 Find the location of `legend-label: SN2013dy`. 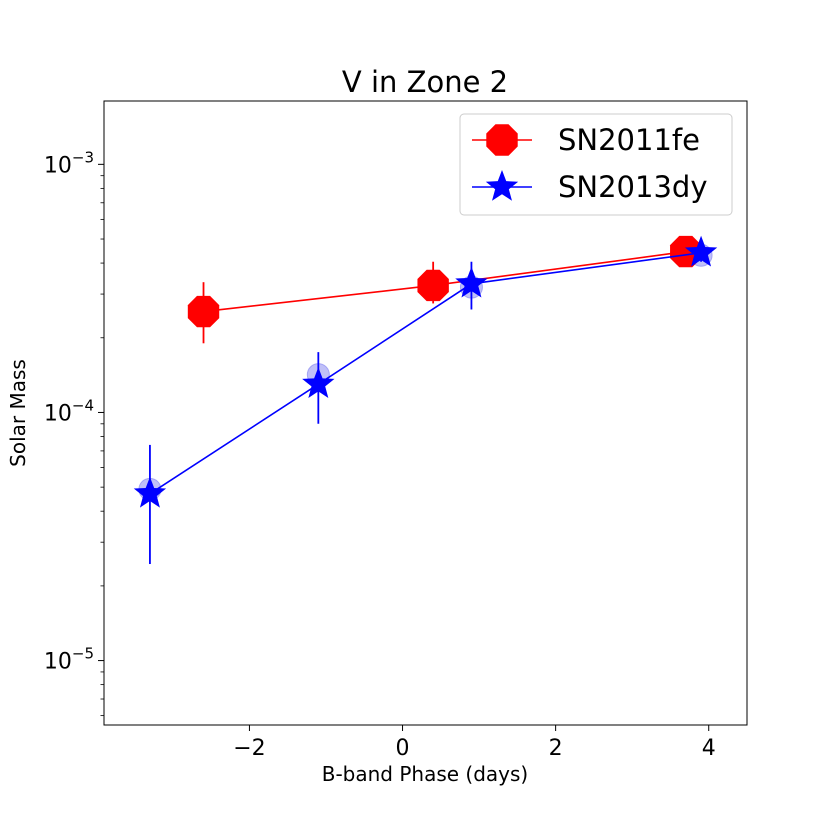

legend-label: SN2013dy is located at coordinates (632, 187).